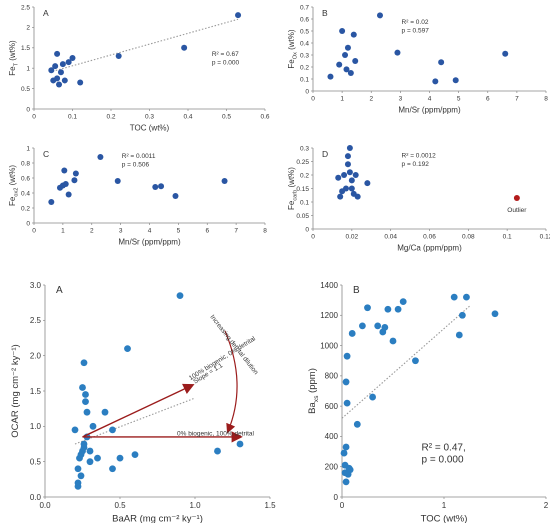 Image resolution: width=550 pixels, height=523 pixels. Describe the element at coordinates (12, 201) in the screenshot. I see `y-axis-label-main: Fe` at that location.